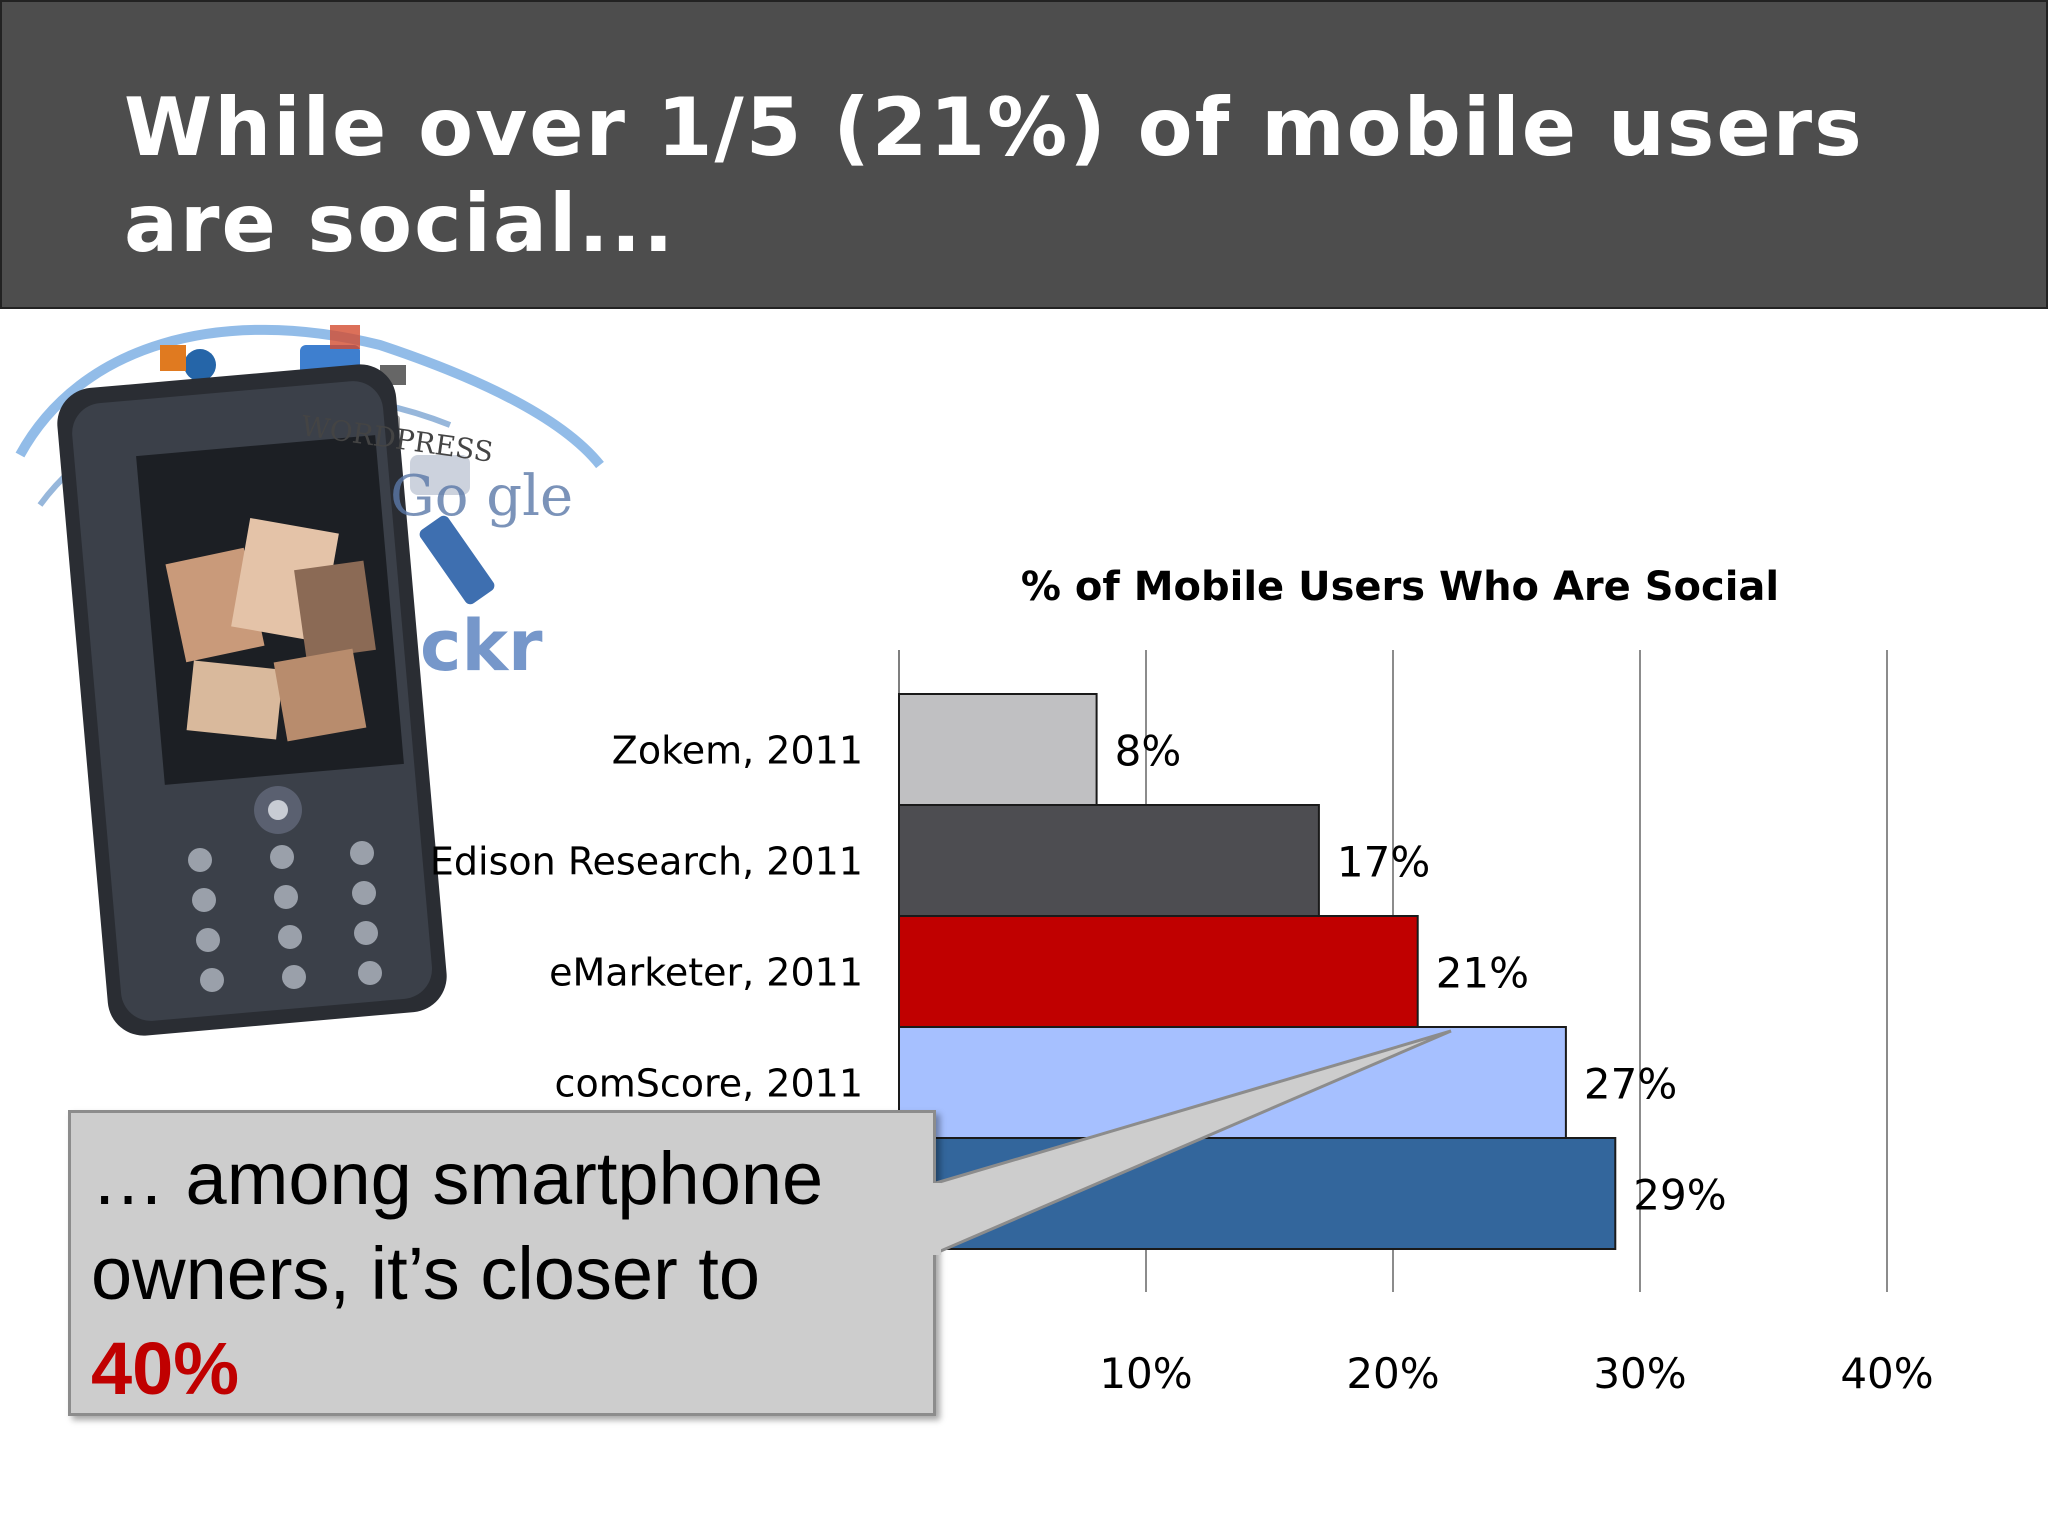 This screenshot has width=2048, height=1536. What do you see at coordinates (1148, 751) in the screenshot?
I see `data-label: 8%` at bounding box center [1148, 751].